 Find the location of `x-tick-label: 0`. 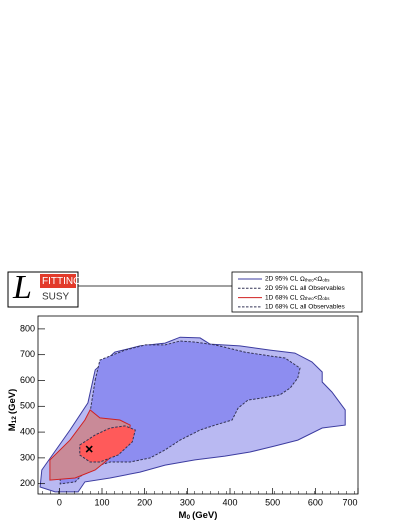

x-tick-label: 0 is located at coordinates (59, 502).